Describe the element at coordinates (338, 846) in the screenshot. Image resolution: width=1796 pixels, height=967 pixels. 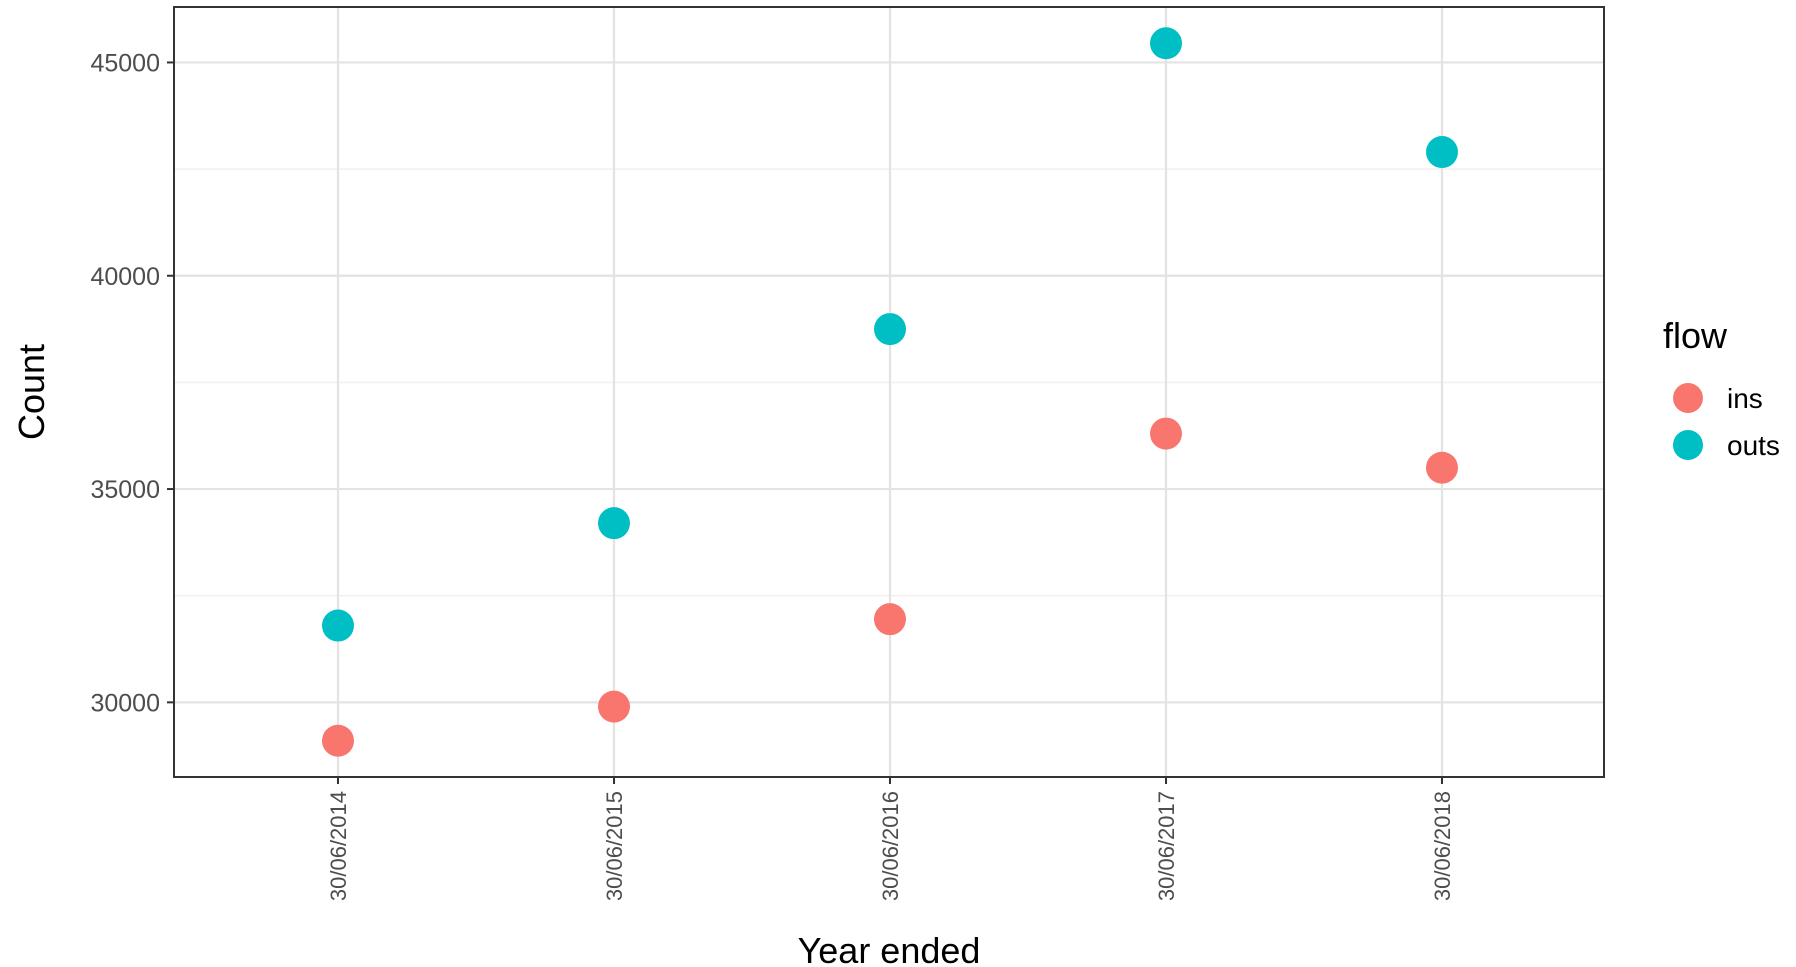
I see `x-tick-label: 30/06/2014` at that location.